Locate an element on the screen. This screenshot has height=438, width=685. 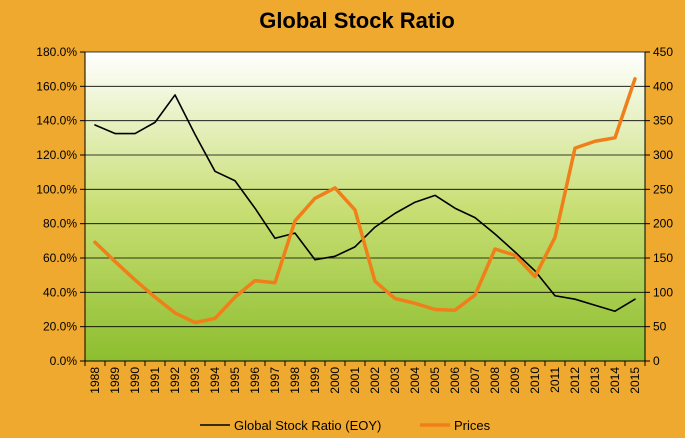
x-tick-label: 2011 is located at coordinates (555, 380).